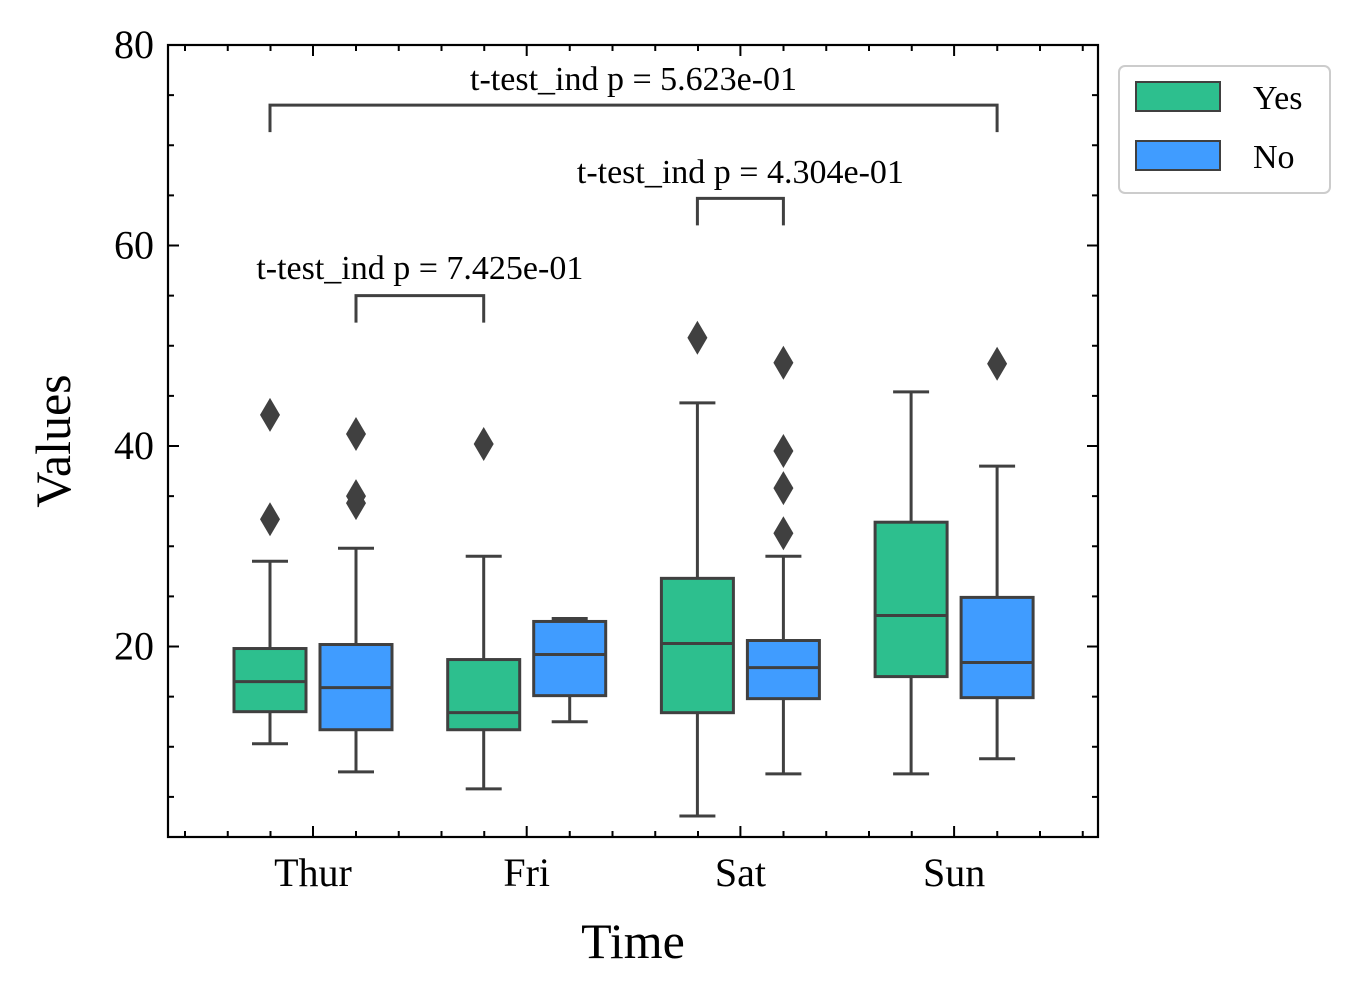  Describe the element at coordinates (697, 569) in the screenshot. I see `box-yes-sat` at that location.